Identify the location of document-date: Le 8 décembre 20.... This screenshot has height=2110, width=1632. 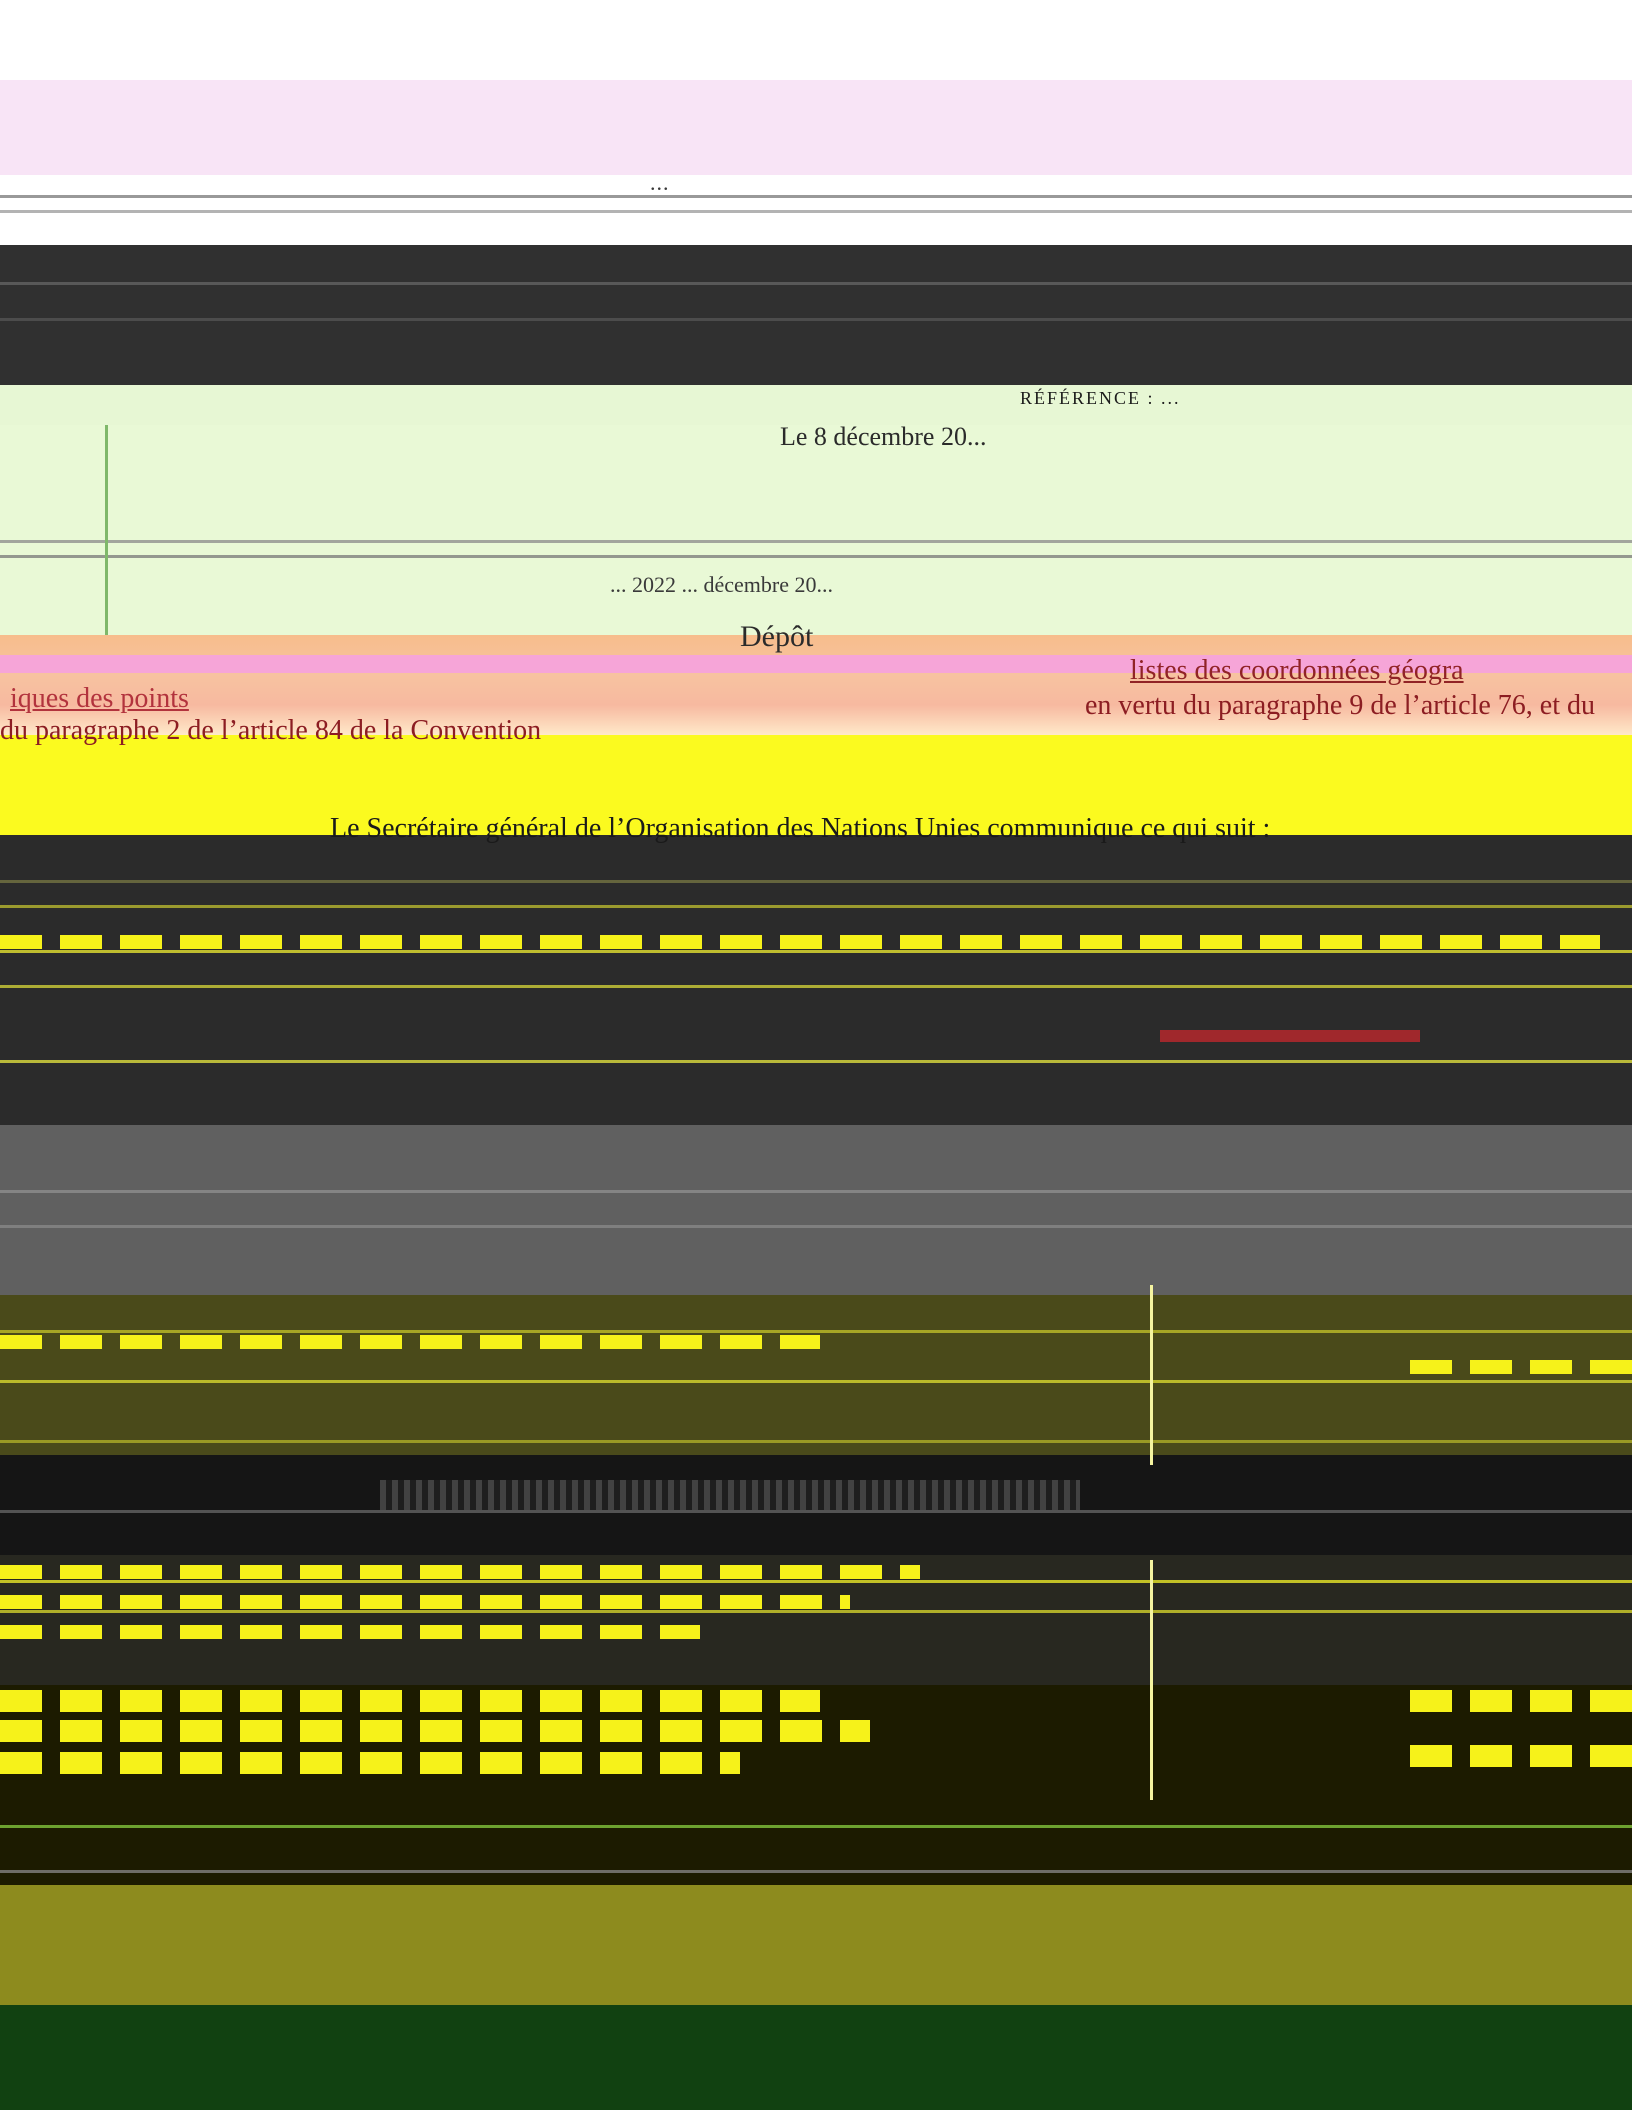
(883, 436).